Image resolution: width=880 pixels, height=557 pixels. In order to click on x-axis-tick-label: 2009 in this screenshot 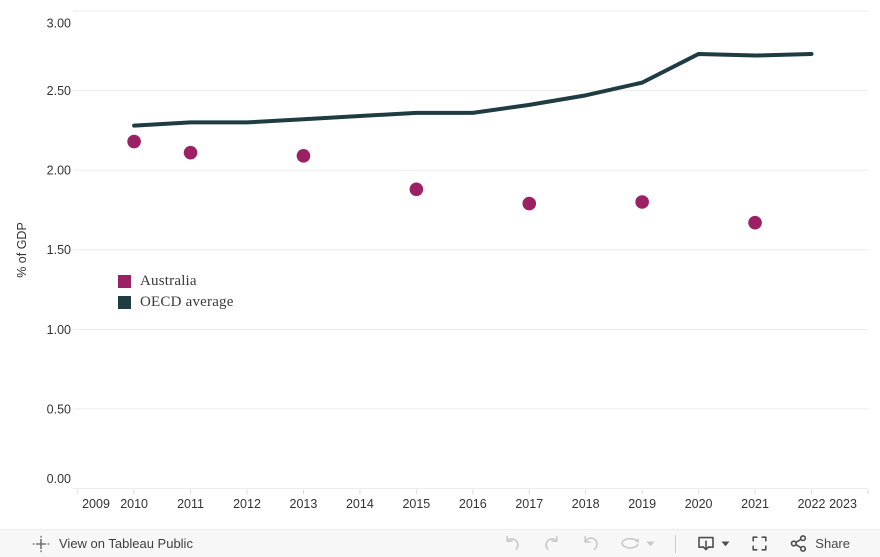, I will do `click(96, 504)`.